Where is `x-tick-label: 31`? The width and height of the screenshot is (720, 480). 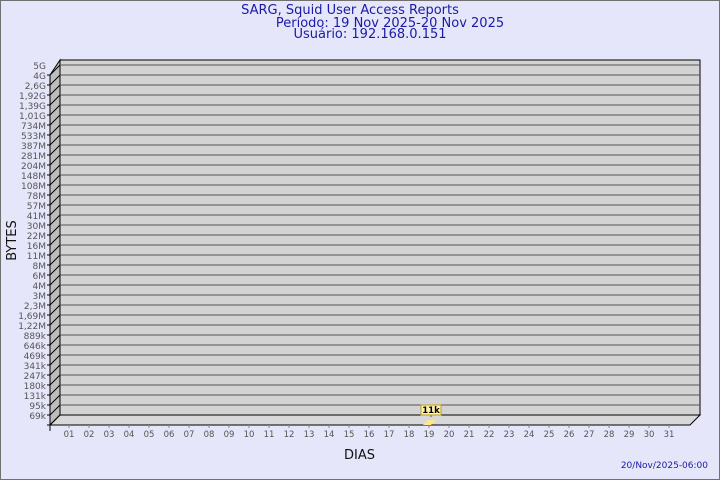 x-tick-label: 31 is located at coordinates (669, 435).